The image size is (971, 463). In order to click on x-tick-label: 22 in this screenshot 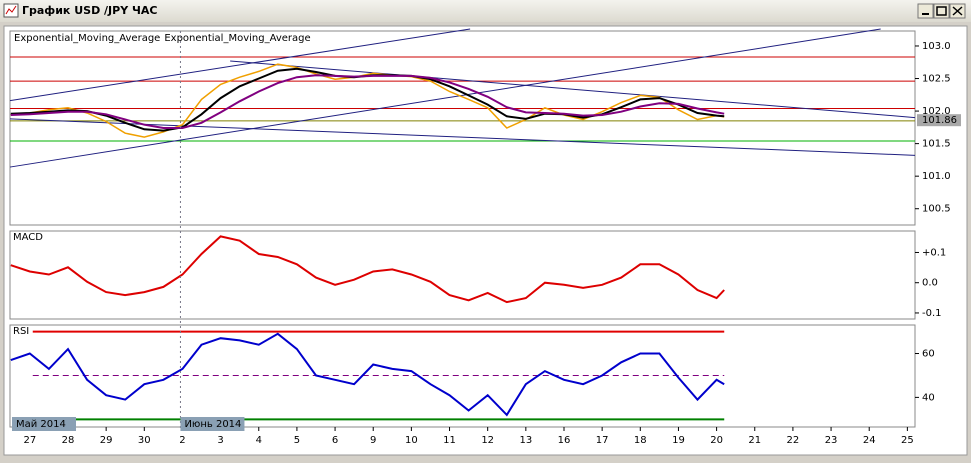, I will do `click(793, 440)`.